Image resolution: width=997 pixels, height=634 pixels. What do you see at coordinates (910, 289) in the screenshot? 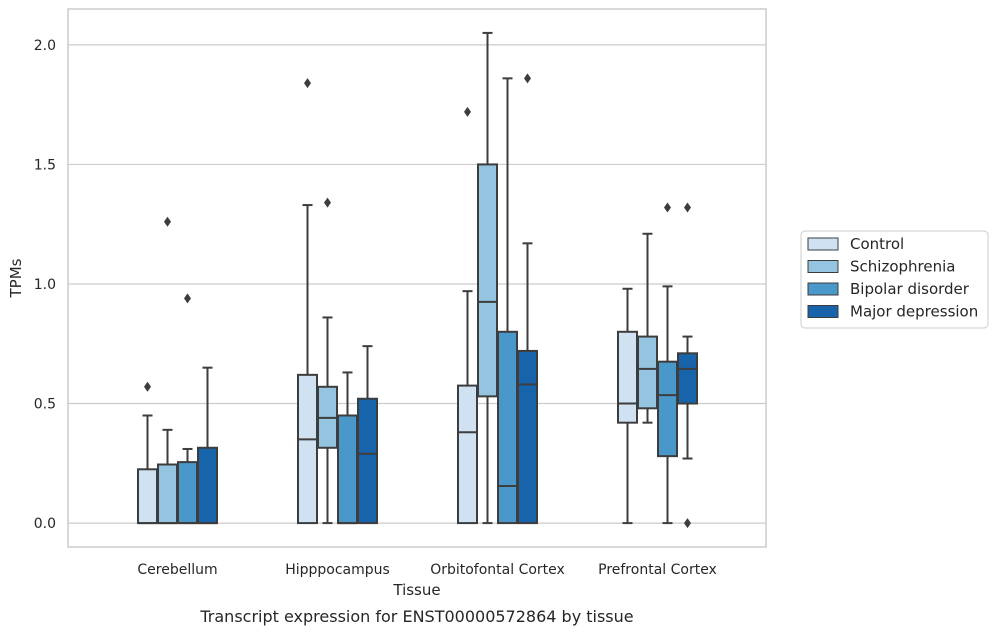
I see `legend-label: Bipolar disorder` at bounding box center [910, 289].